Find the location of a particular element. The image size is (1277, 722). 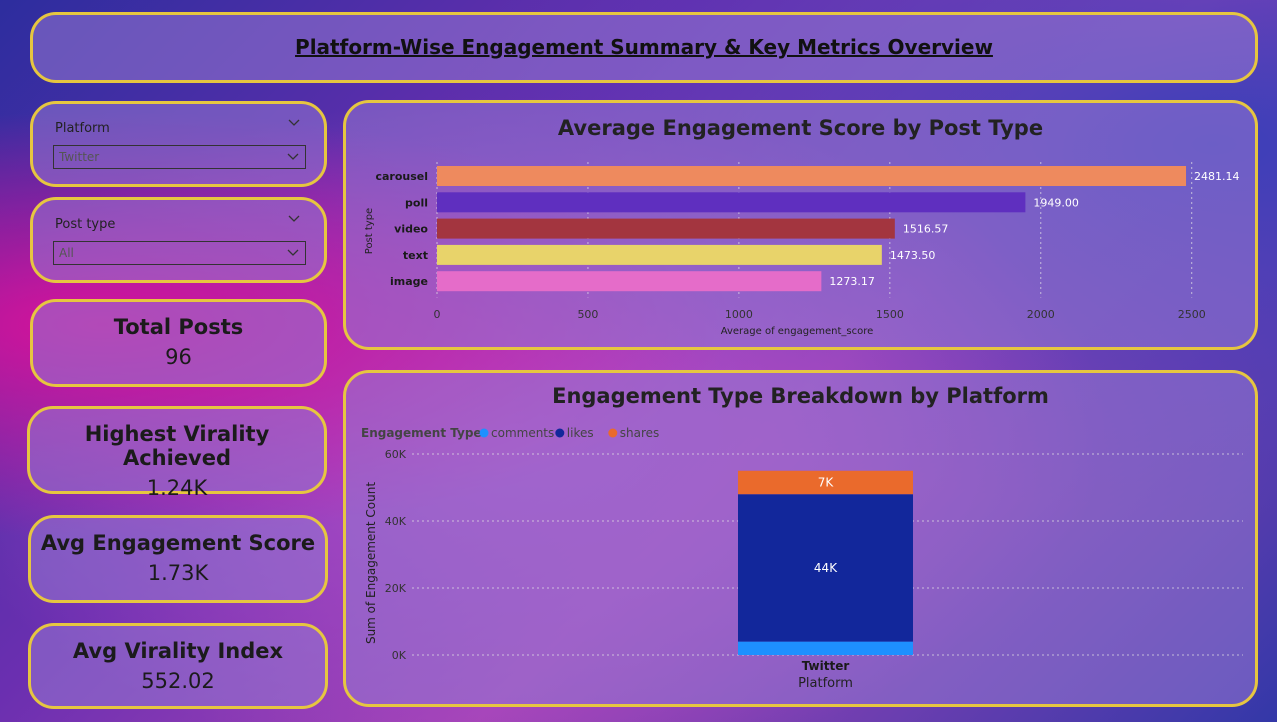

y-tick-label: 40K is located at coordinates (396, 521).